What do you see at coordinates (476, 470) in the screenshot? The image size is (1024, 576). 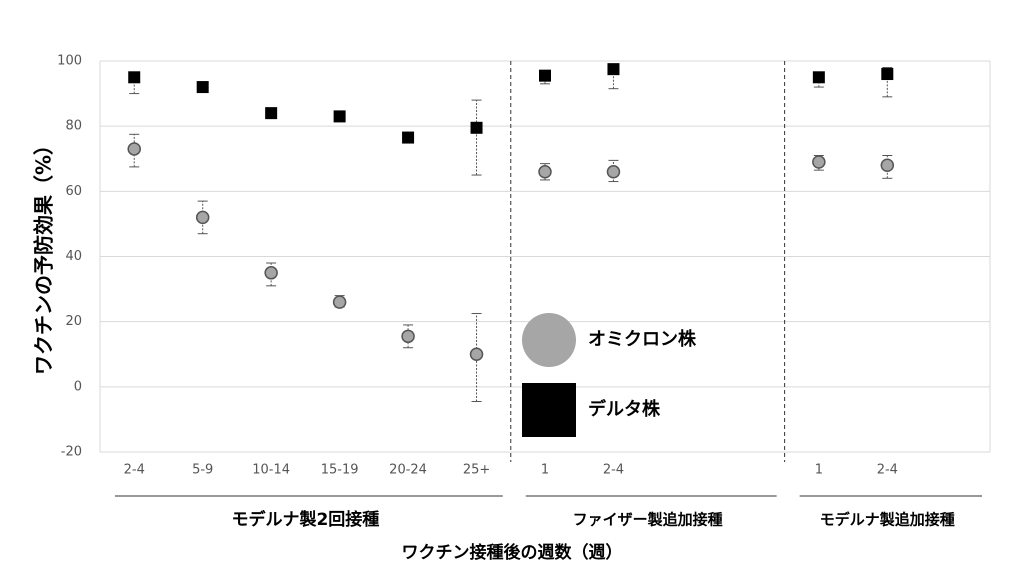 I see `x-tick-label: 25+` at bounding box center [476, 470].